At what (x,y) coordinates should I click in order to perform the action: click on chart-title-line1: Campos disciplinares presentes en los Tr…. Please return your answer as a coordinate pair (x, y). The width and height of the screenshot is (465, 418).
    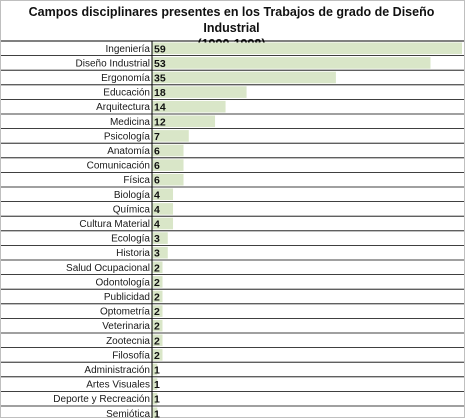
    Looking at the image, I should click on (231, 20).